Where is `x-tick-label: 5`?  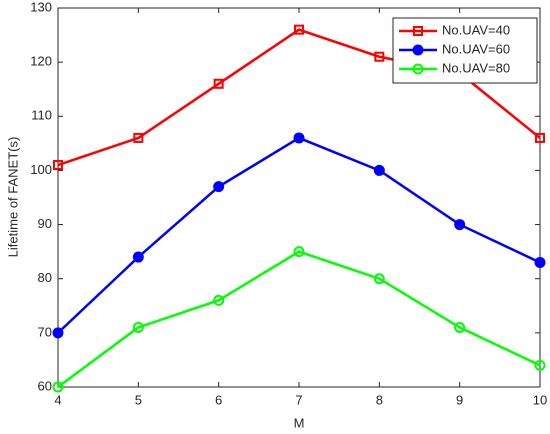
x-tick-label: 5 is located at coordinates (138, 399).